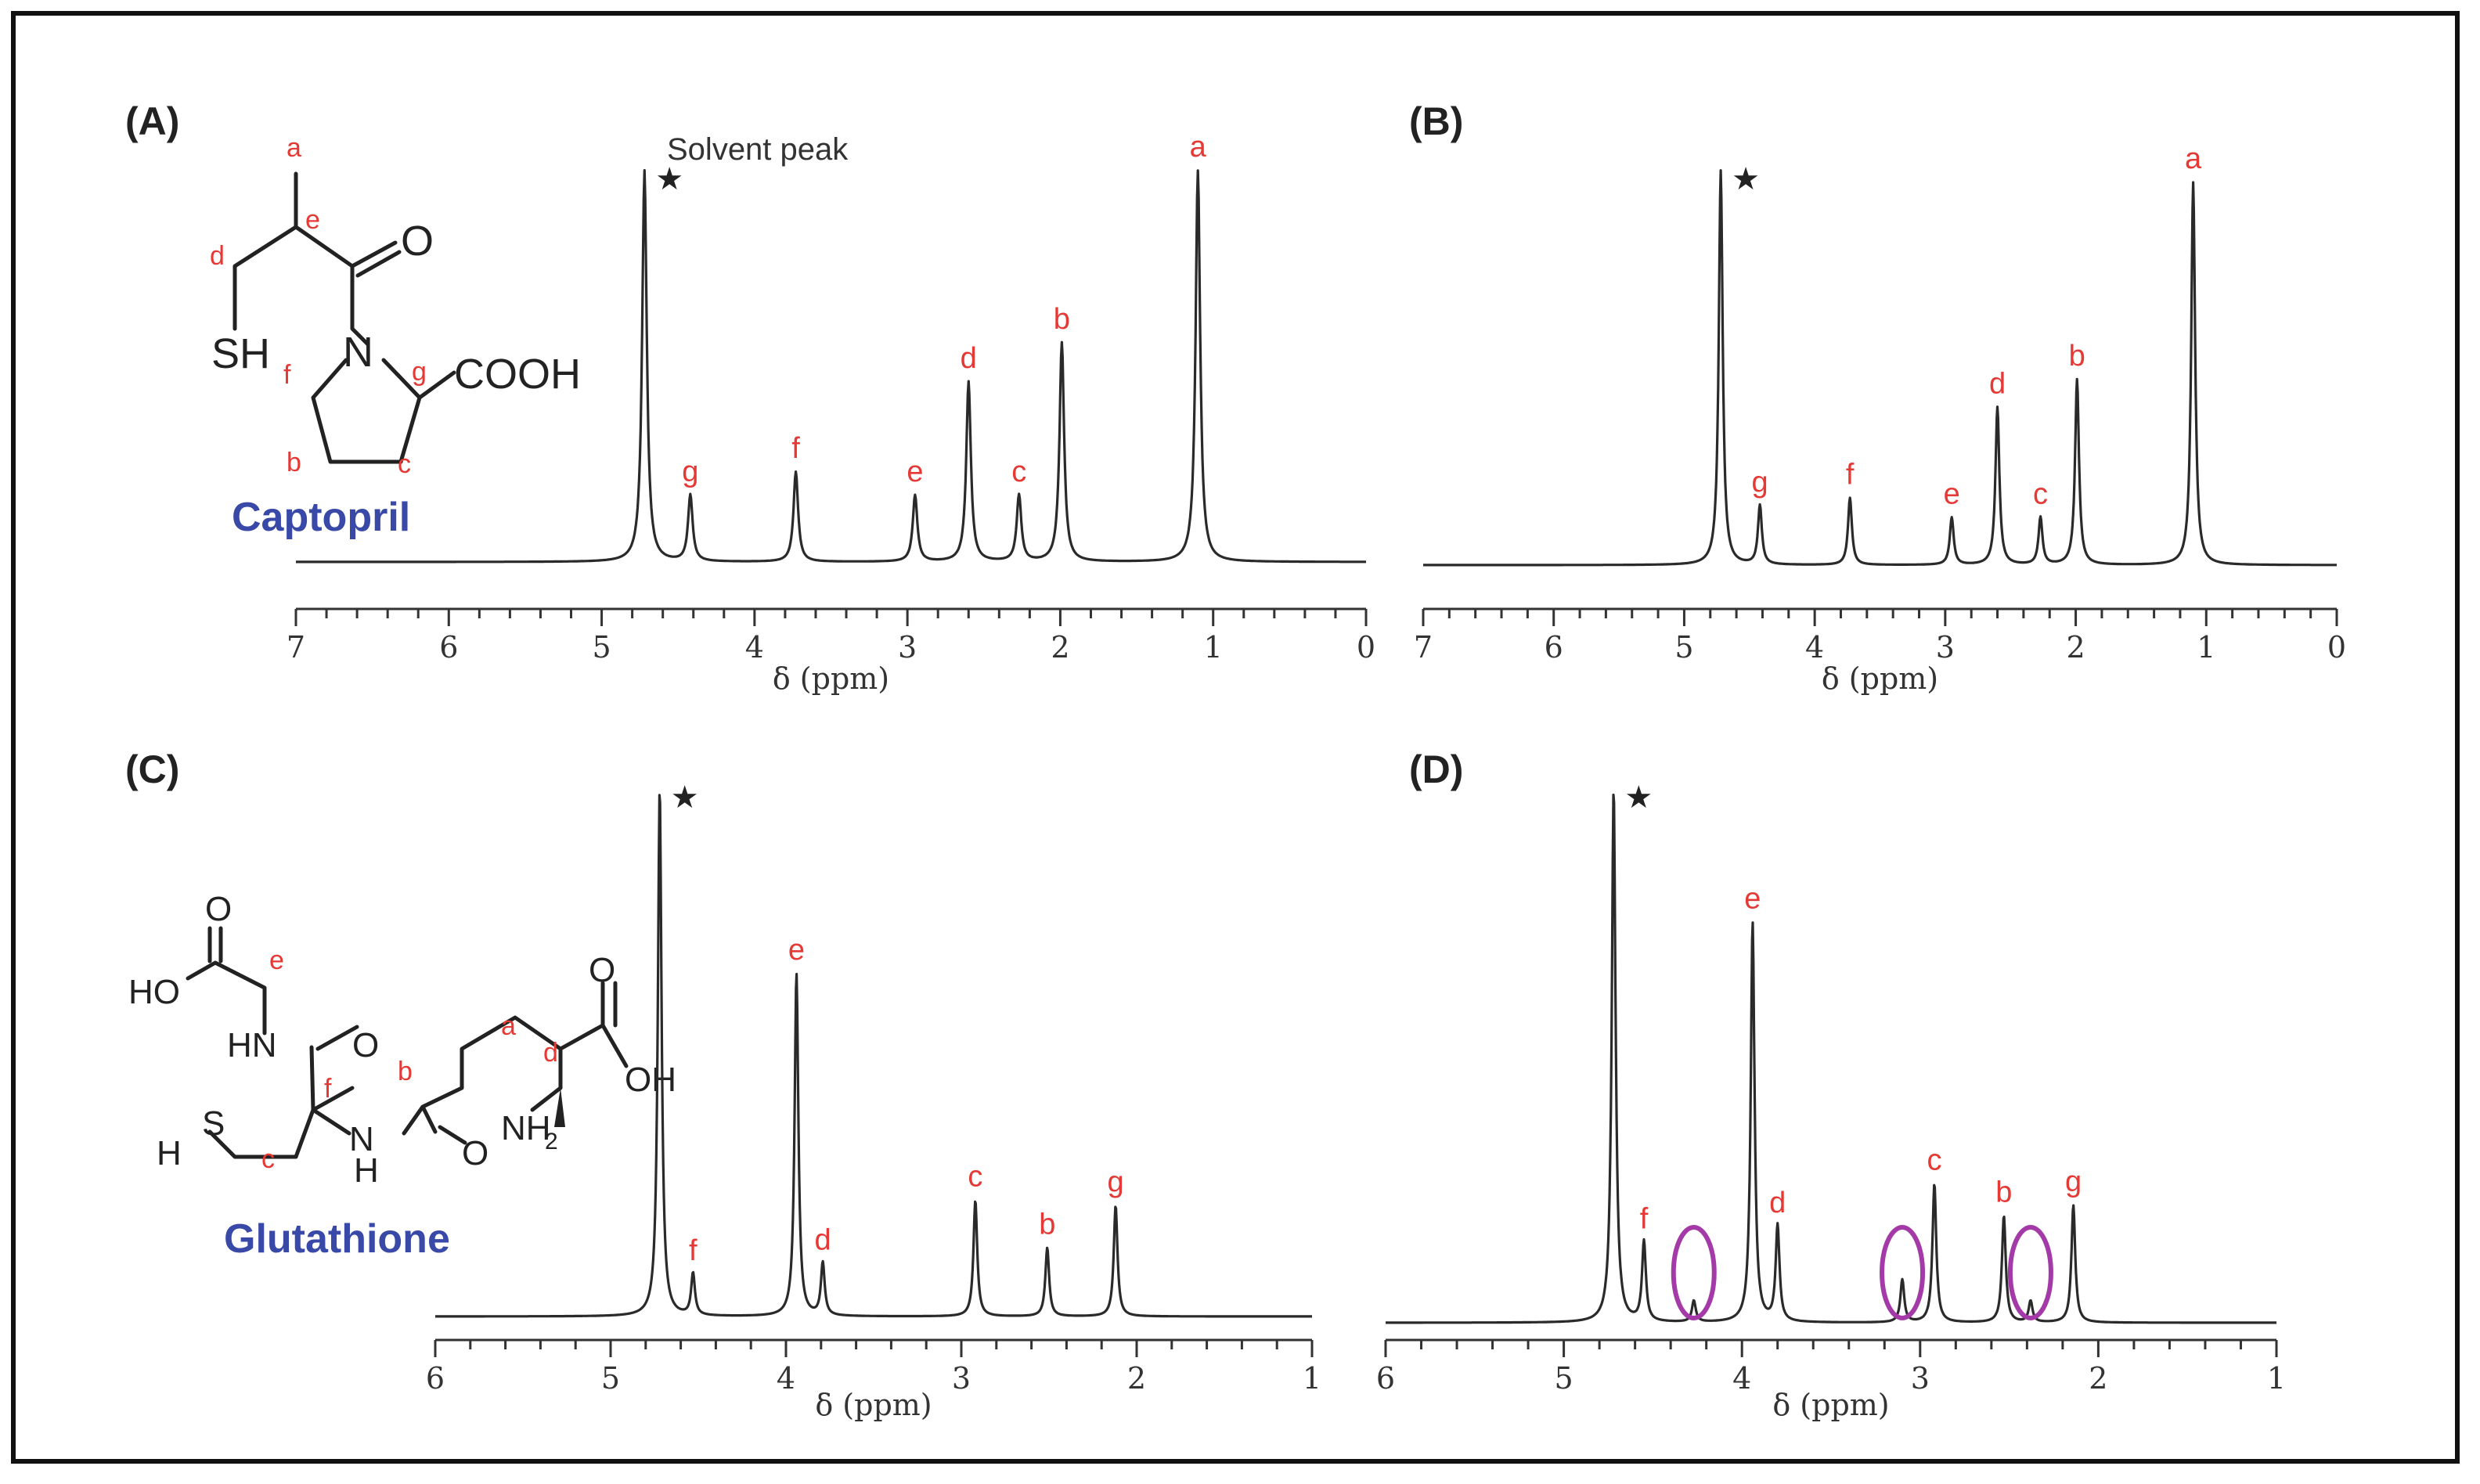 This screenshot has height=1484, width=2480. Describe the element at coordinates (358, 352) in the screenshot. I see `captopril-atom-n: N` at that location.